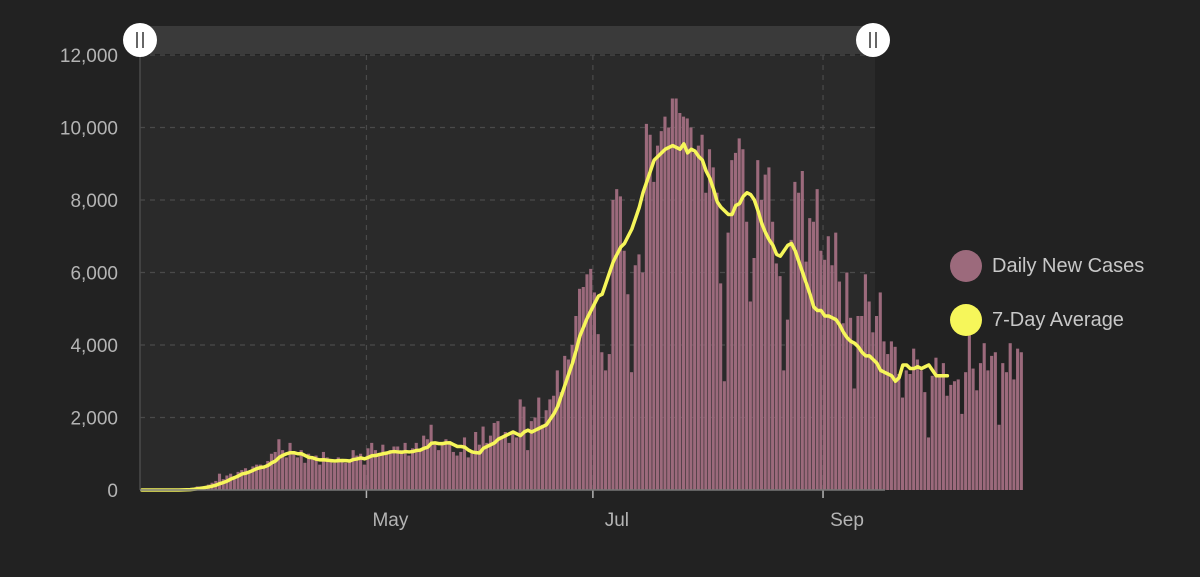 Image resolution: width=1200 pixels, height=577 pixels. I want to click on legend-item-7-day-average: 7-Day Average, so click(1047, 320).